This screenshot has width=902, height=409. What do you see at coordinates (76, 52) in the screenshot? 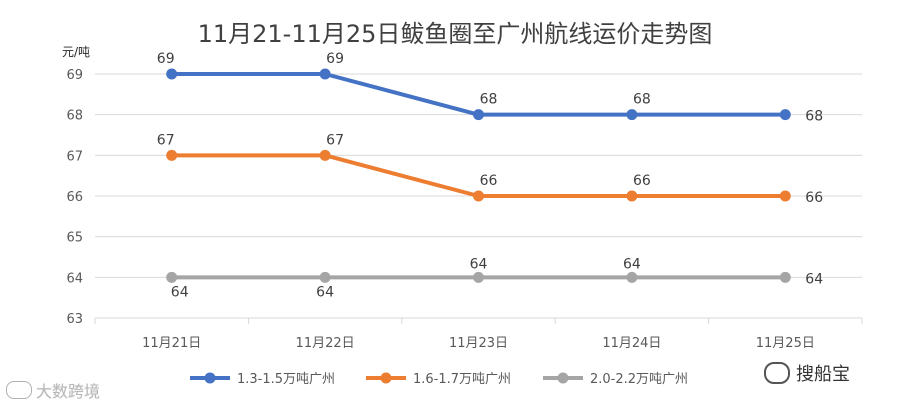
I see `y-axis-unit-label: 元/吨` at bounding box center [76, 52].